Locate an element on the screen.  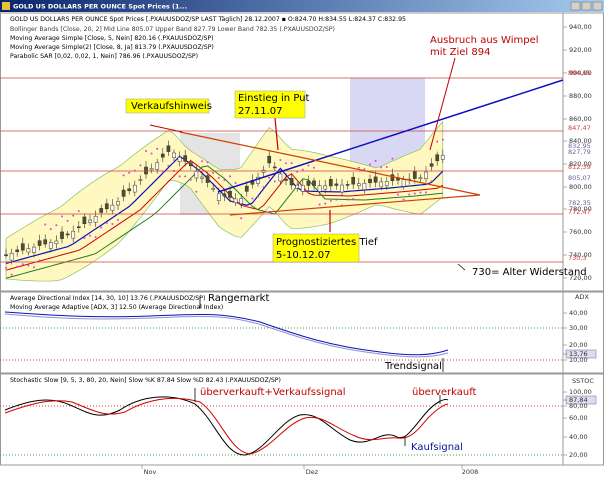
axis-label: 900,00 is located at coordinates (580, 73).